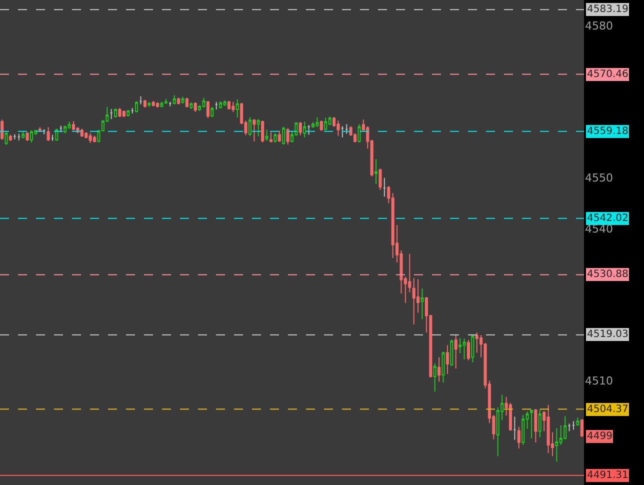  What do you see at coordinates (599, 26) in the screenshot?
I see `y-tick-label: 4580` at bounding box center [599, 26].